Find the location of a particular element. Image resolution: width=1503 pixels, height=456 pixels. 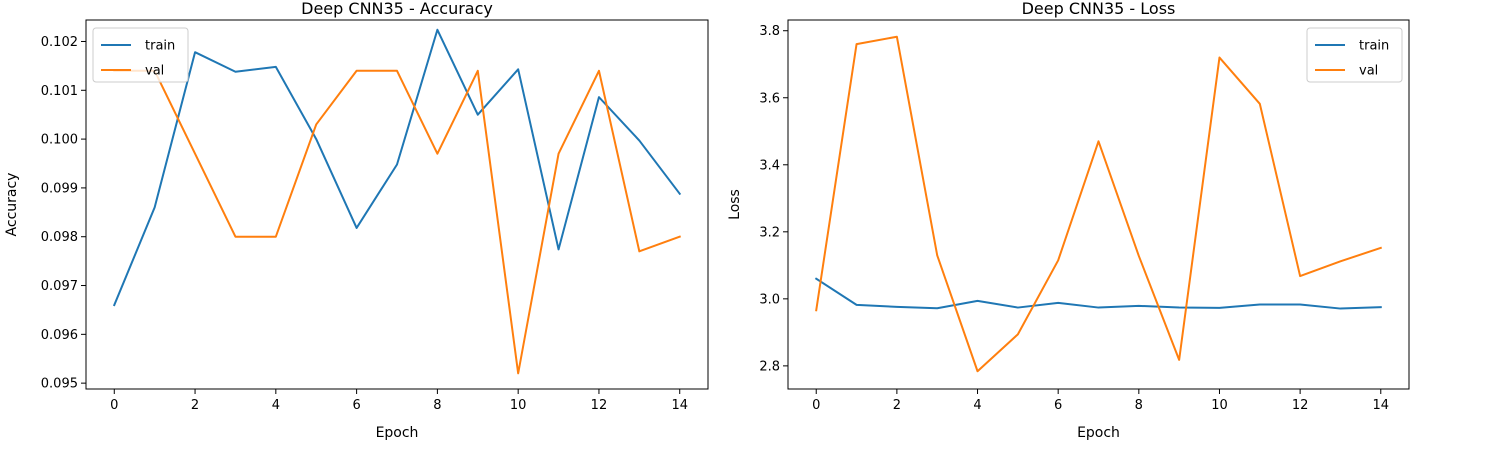

y-tick-label: 0.097 is located at coordinates (59, 286).